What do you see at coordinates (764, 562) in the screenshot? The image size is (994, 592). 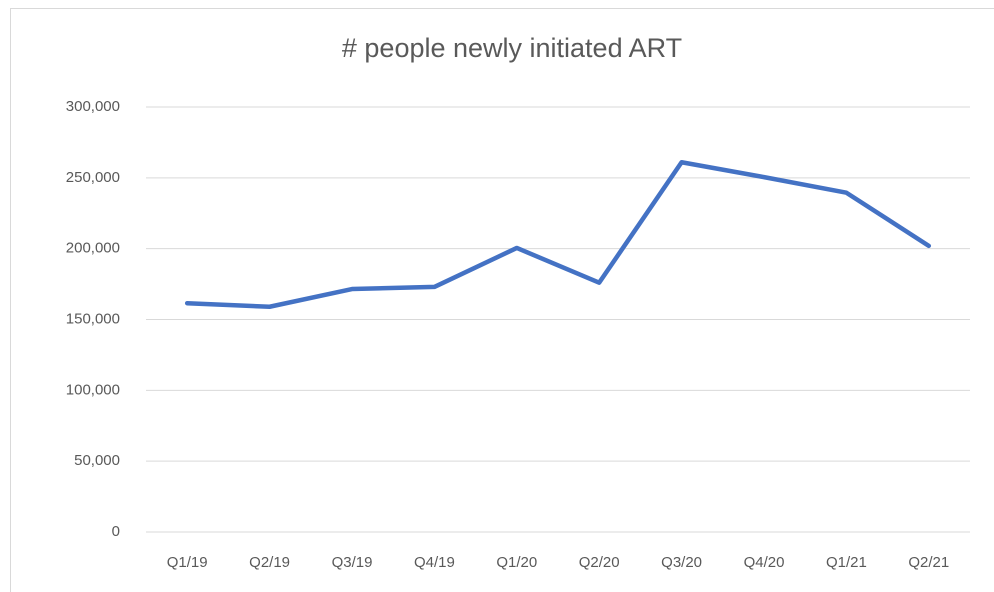 I see `x-tick-label: Q4/20` at bounding box center [764, 562].